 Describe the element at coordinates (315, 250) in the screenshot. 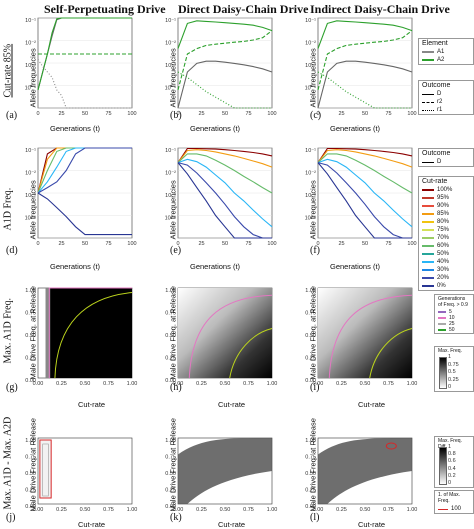

I see `panel-letter-f: (f)` at that location.